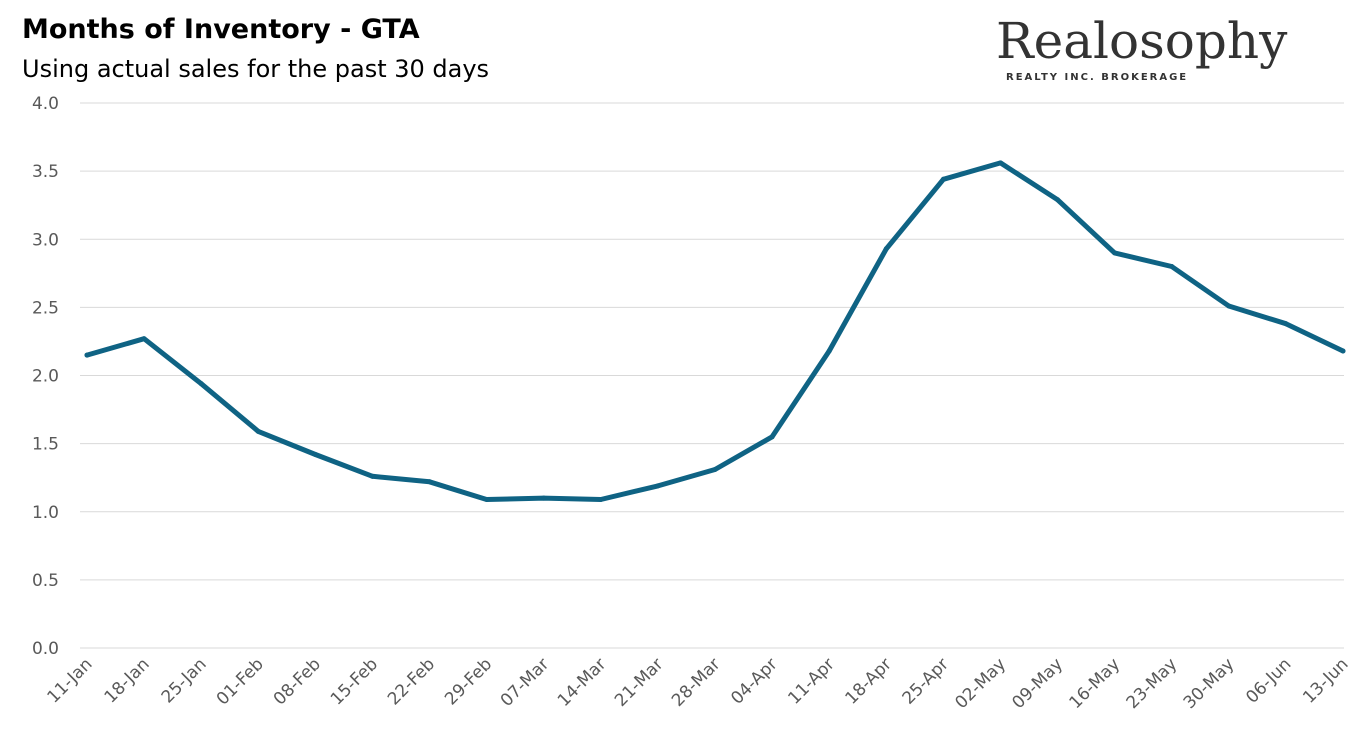 This screenshot has width=1370, height=747. I want to click on x-tick-label: 25-Jan, so click(184, 680).